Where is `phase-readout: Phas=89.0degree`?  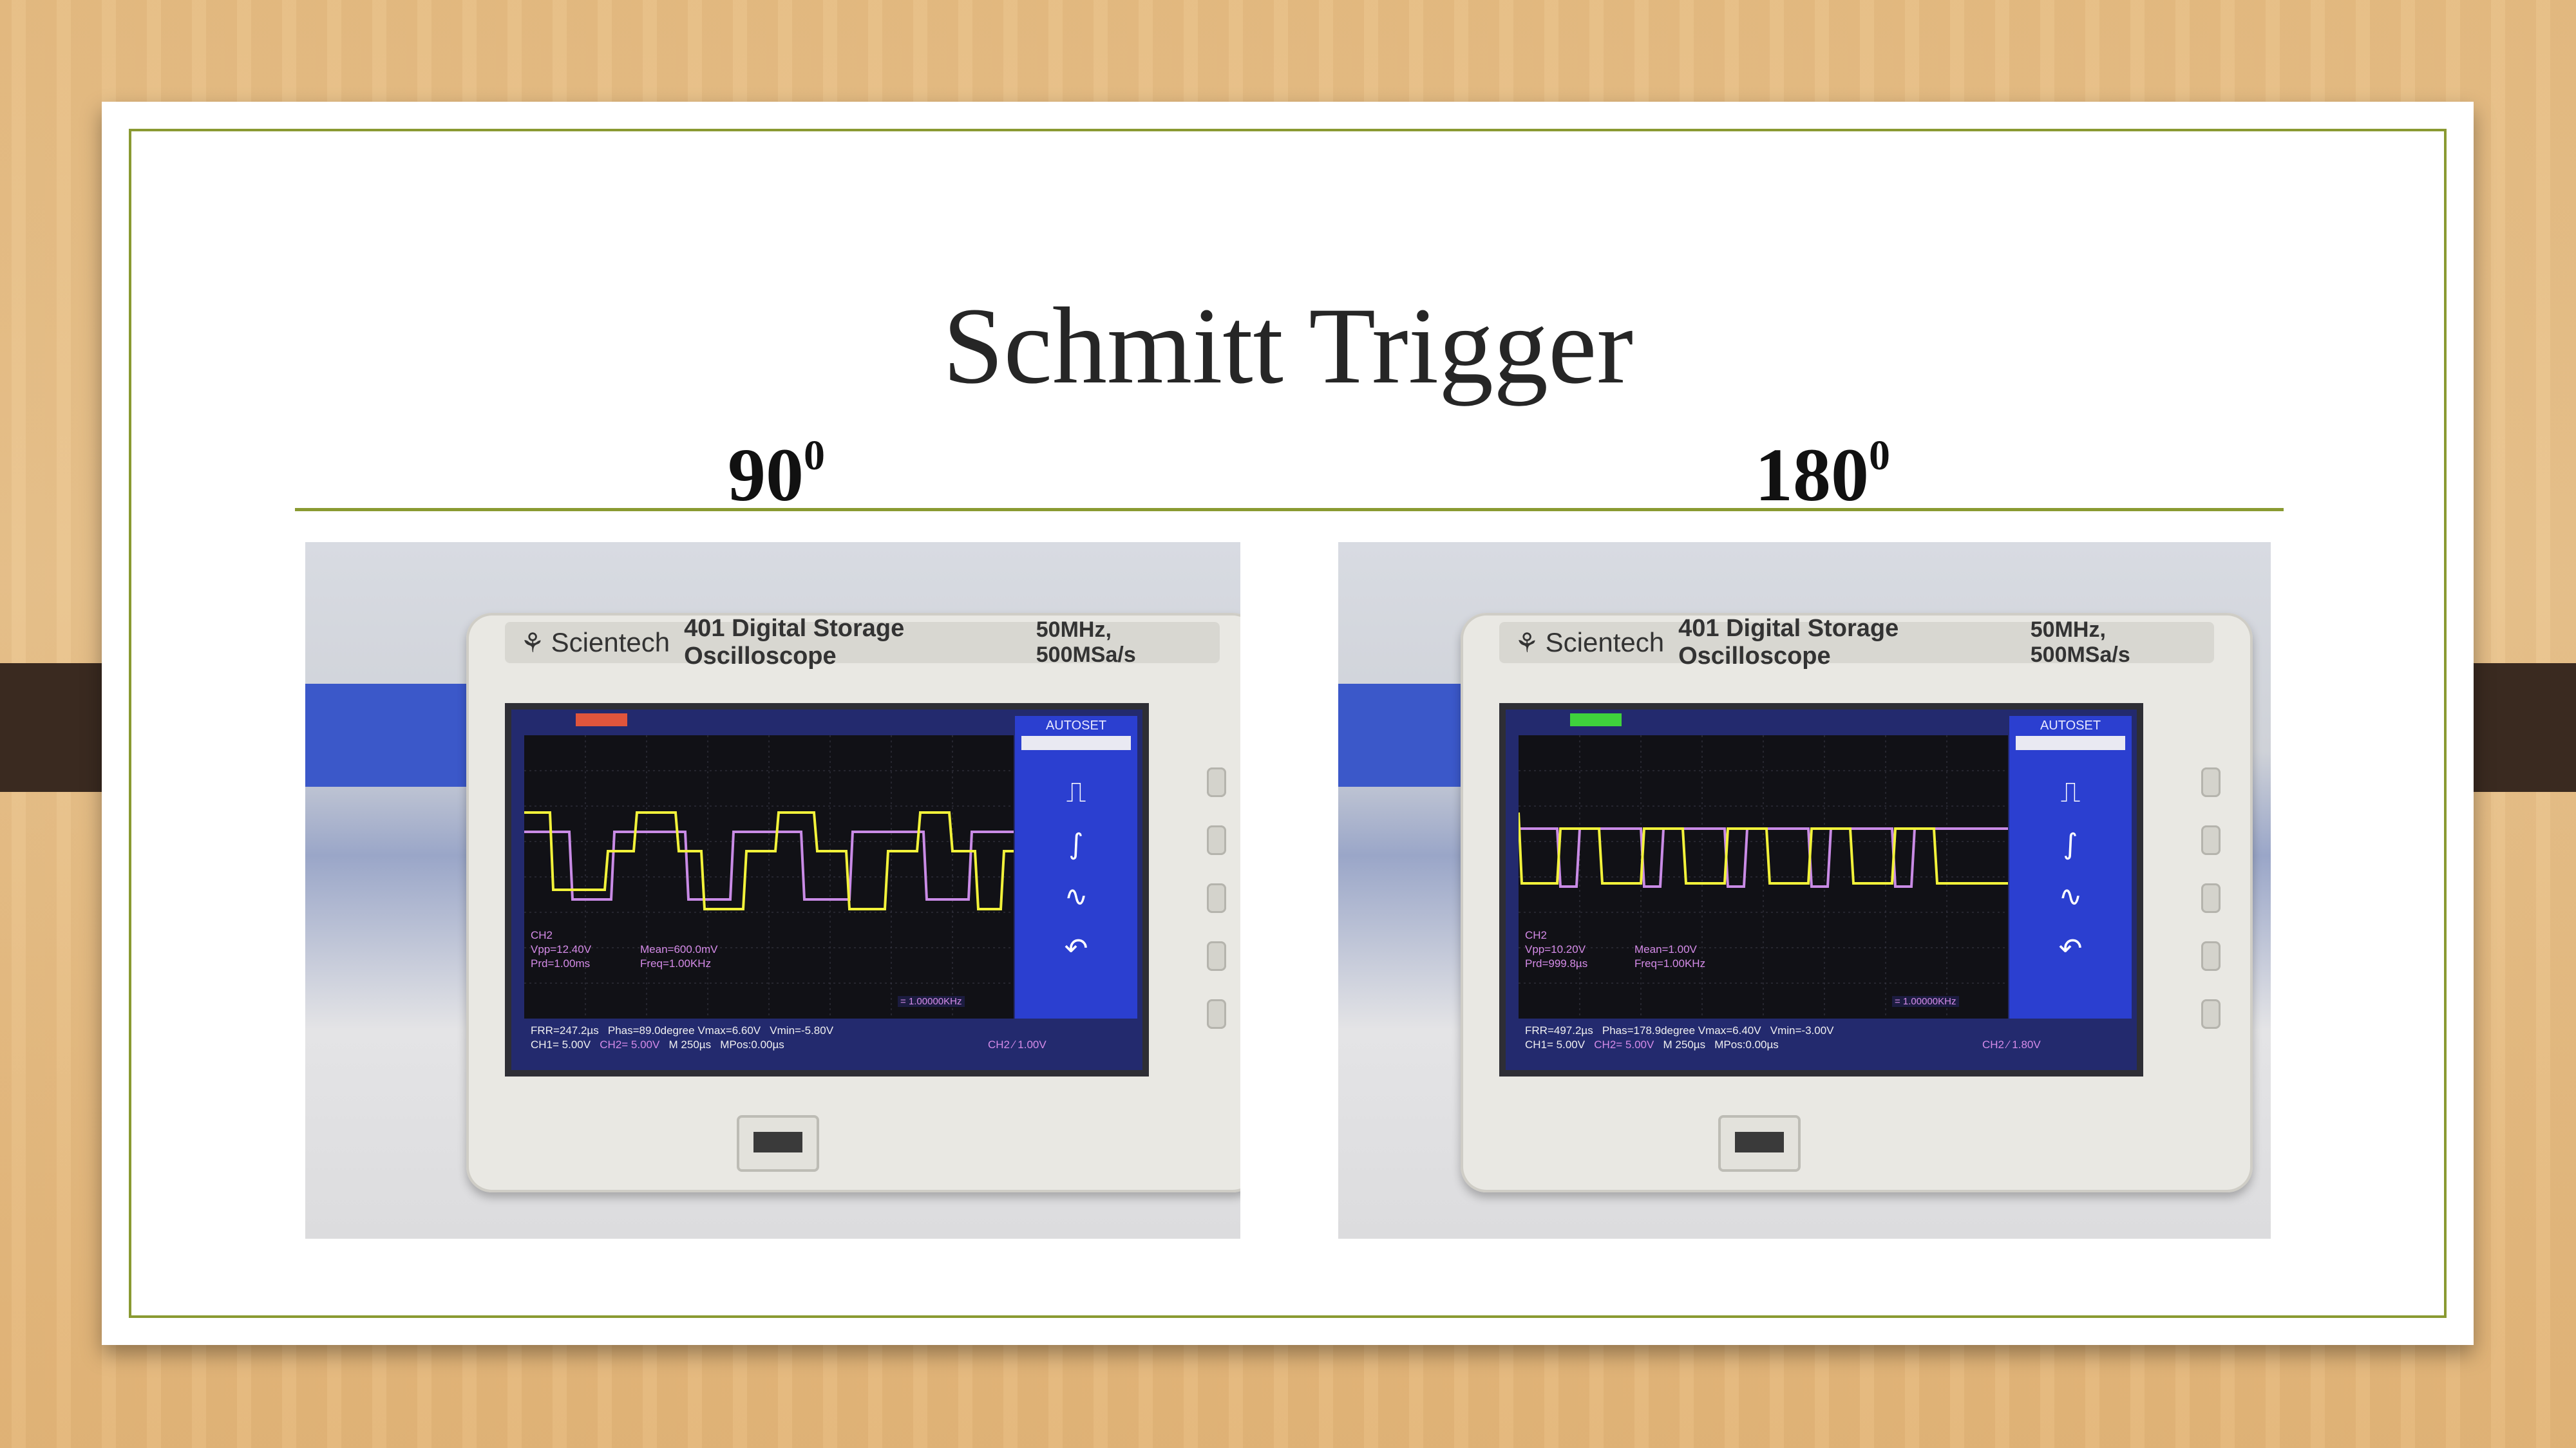 phase-readout: Phas=89.0degree is located at coordinates (651, 1030).